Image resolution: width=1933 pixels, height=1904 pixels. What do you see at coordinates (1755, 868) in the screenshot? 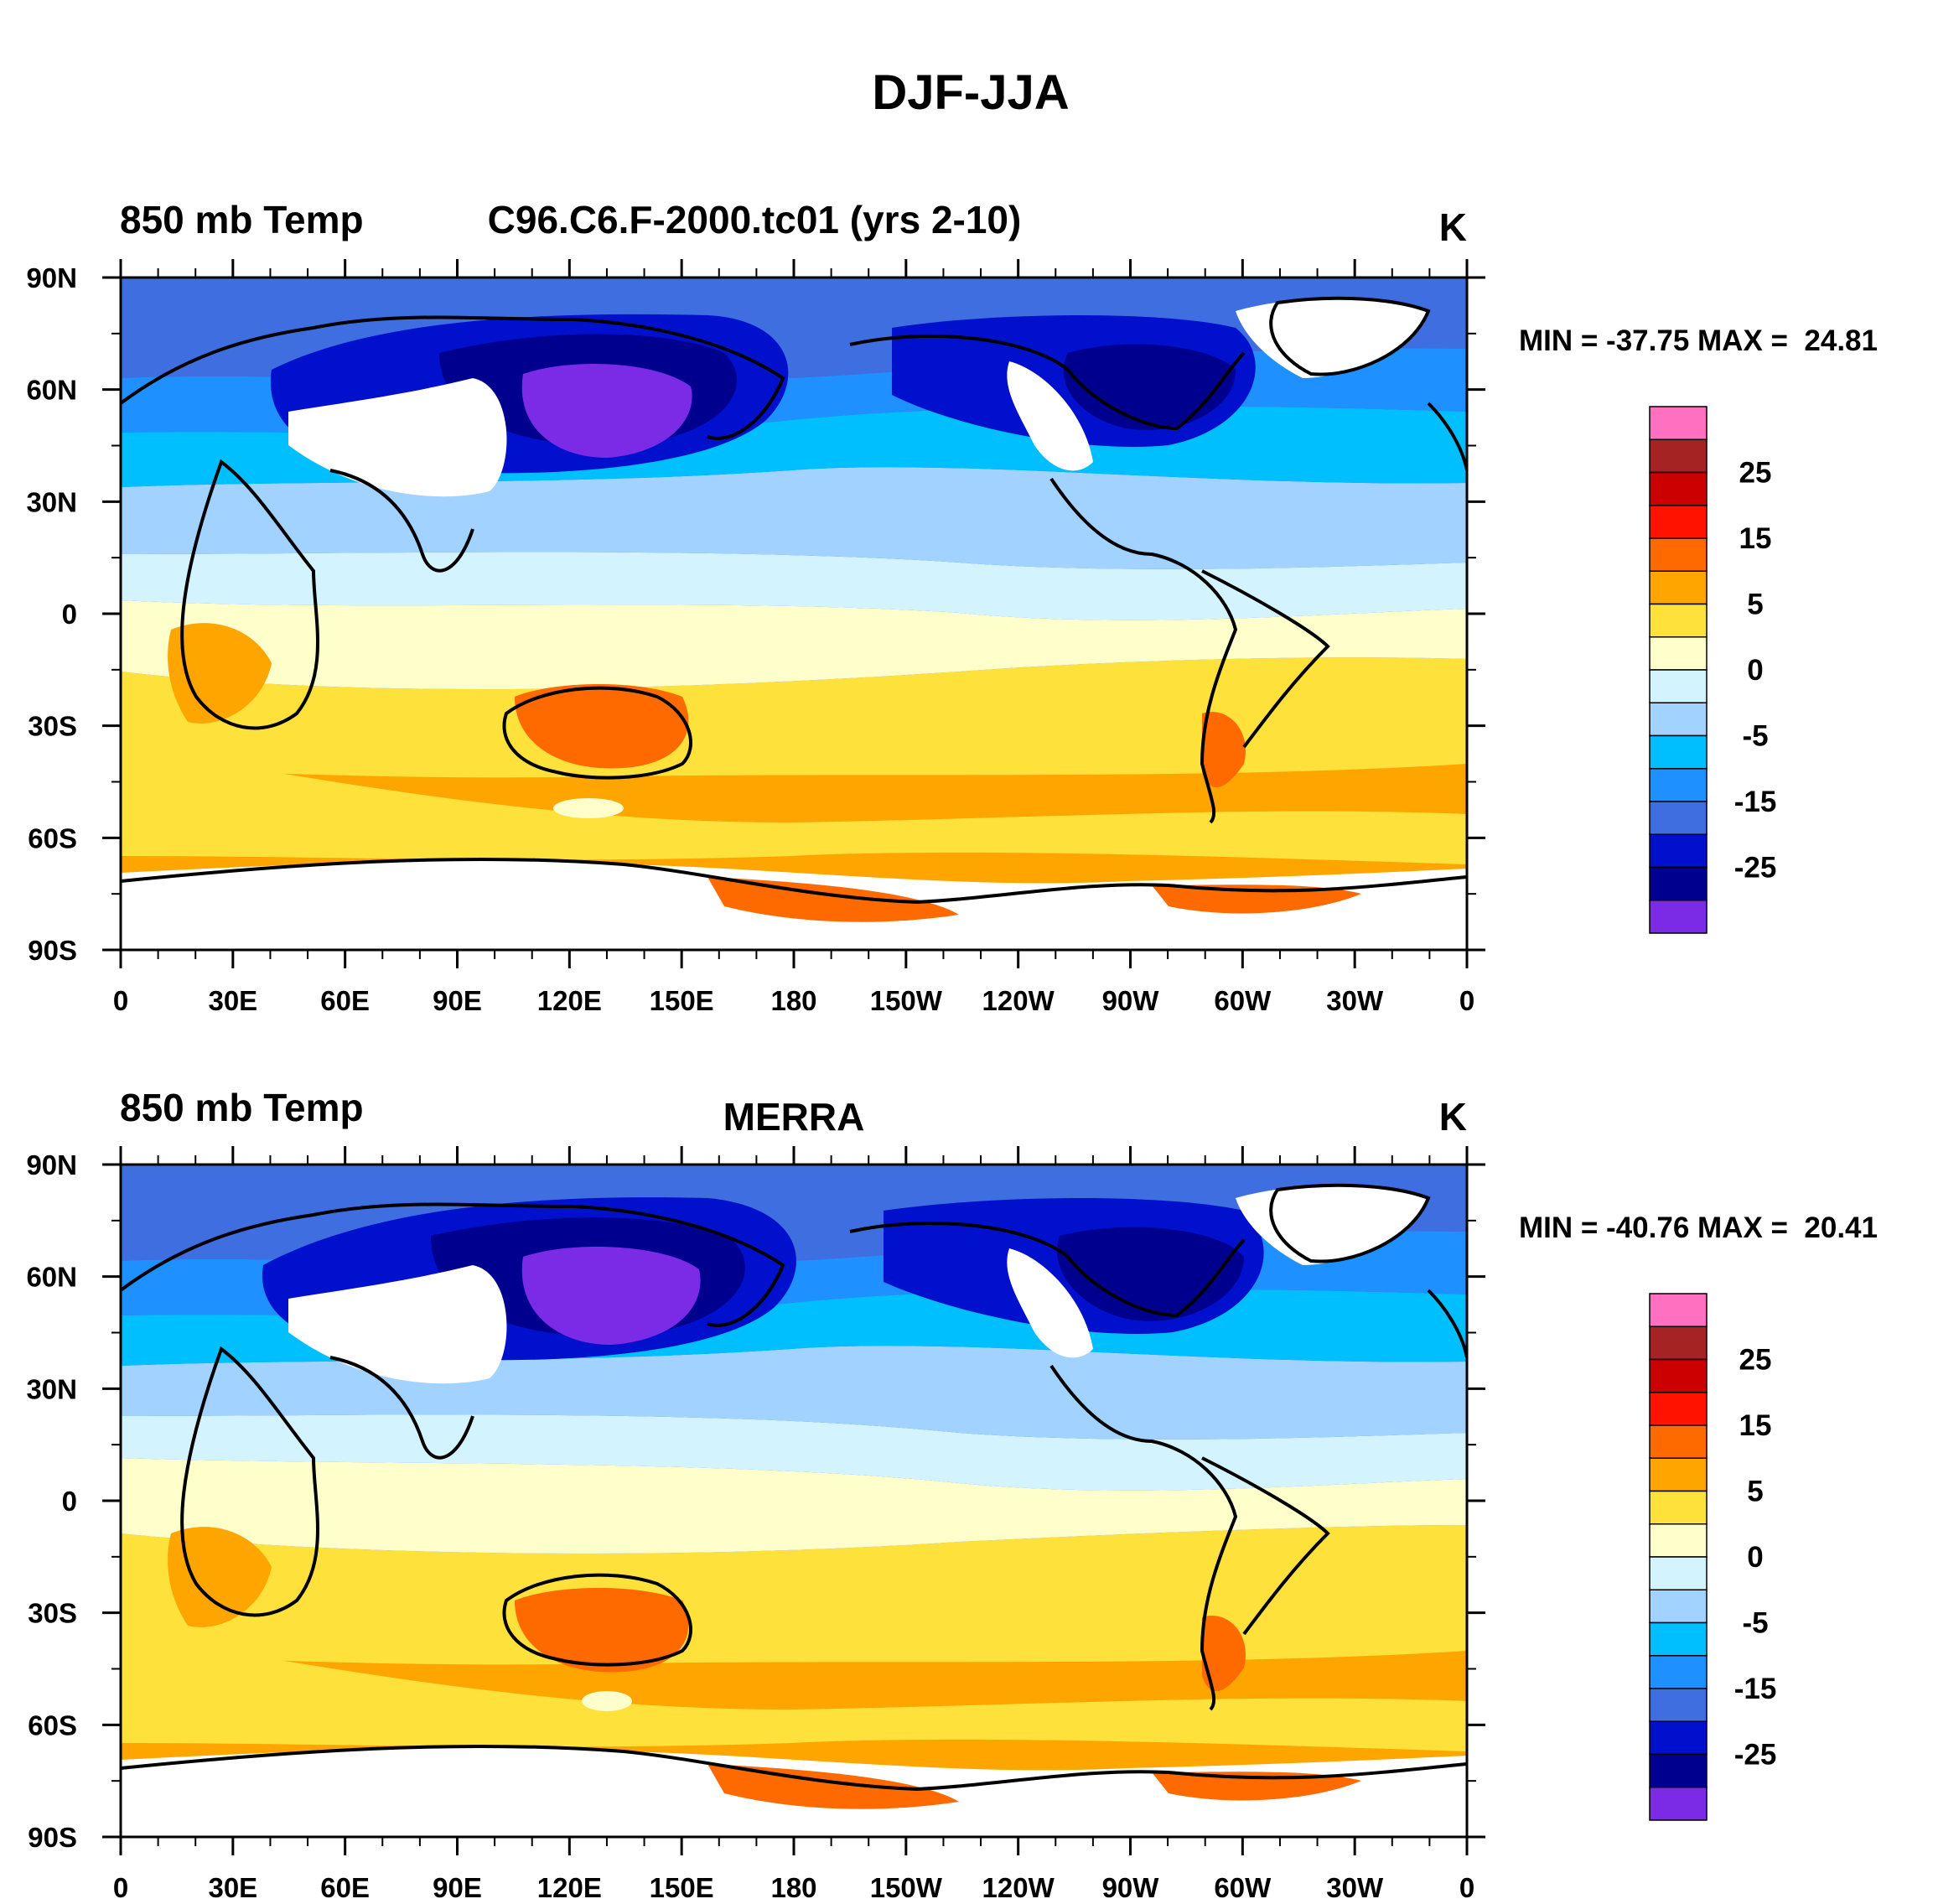
I see `colorbar-tick-label: -25` at bounding box center [1755, 868].